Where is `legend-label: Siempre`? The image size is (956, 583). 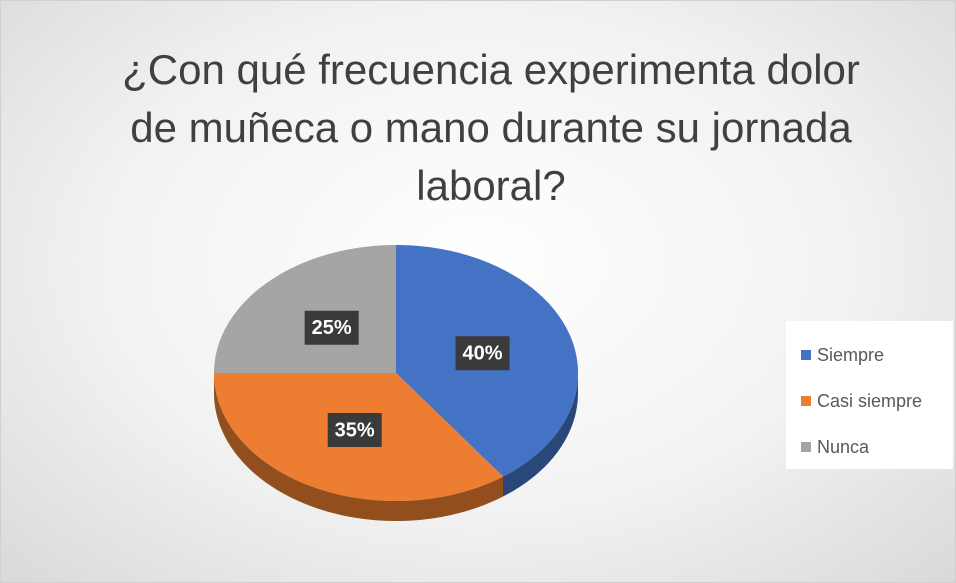
legend-label: Siempre is located at coordinates (850, 355).